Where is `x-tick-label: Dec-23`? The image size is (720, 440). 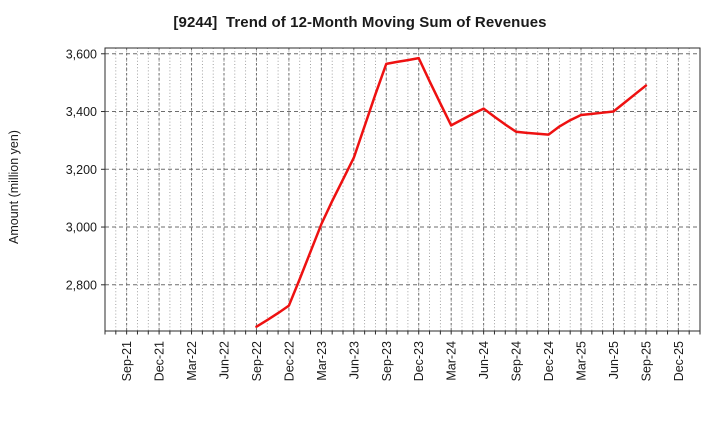
x-tick-label: Dec-23 is located at coordinates (419, 361).